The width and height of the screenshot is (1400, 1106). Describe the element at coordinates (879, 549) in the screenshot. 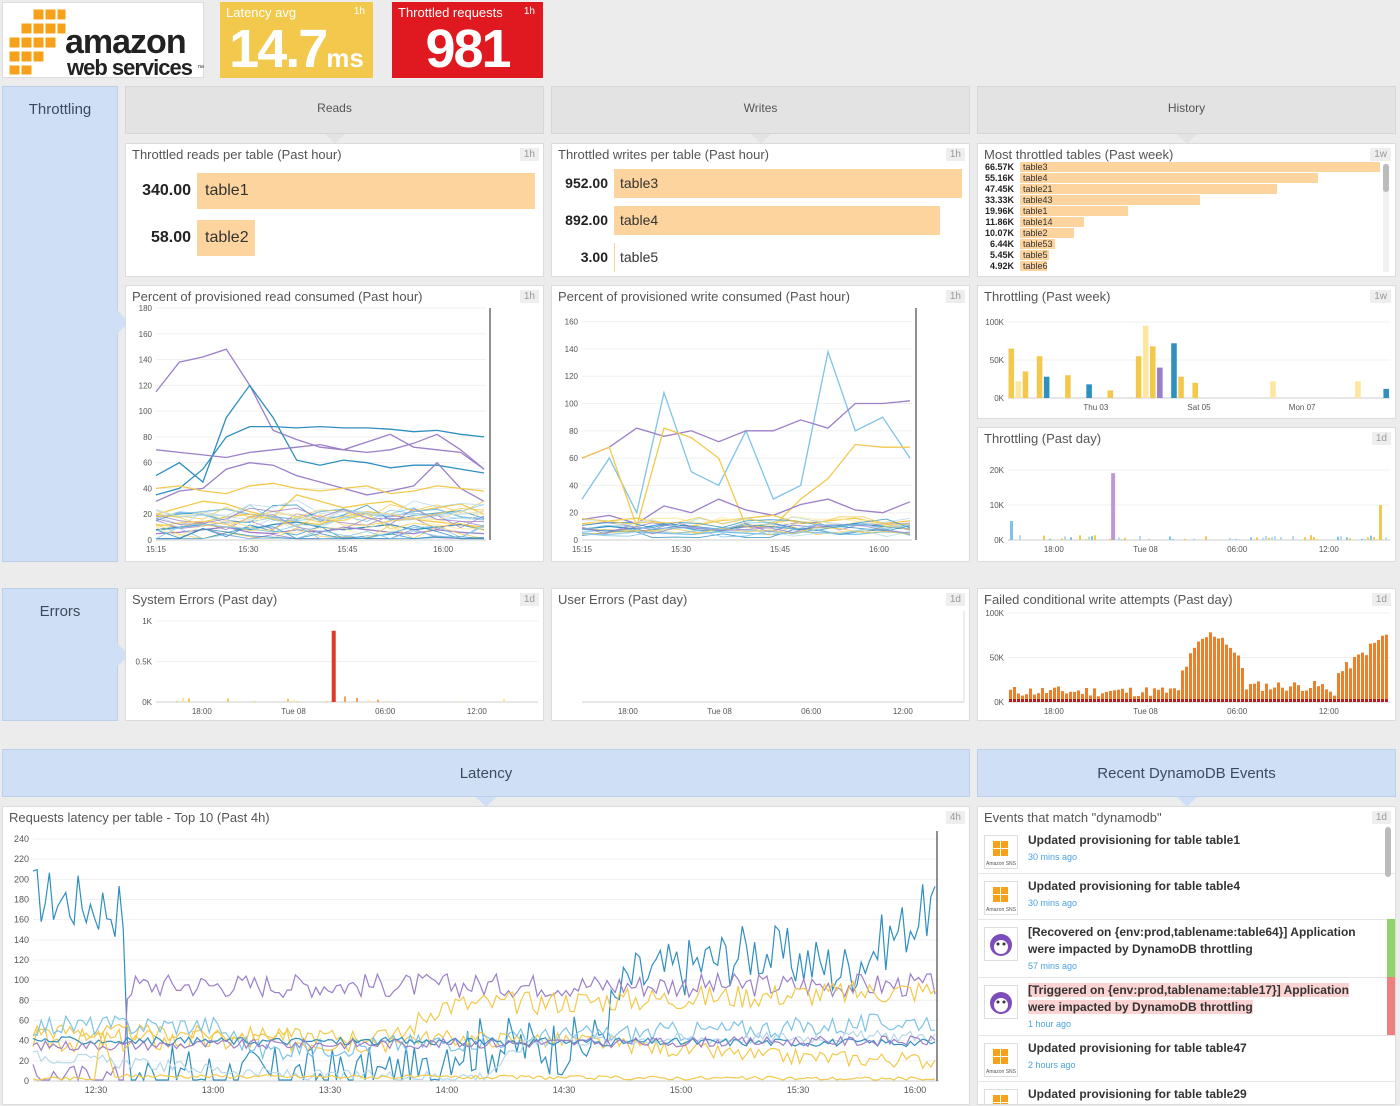

I see `x-tick-label: 16:00` at that location.